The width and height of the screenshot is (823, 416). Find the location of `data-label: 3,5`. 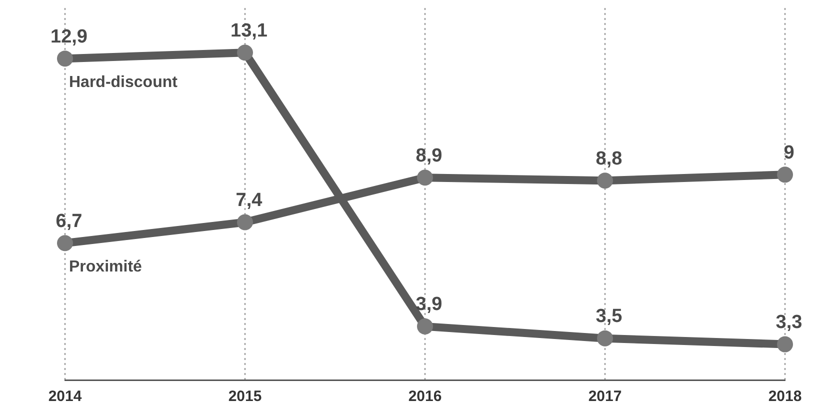

data-label: 3,5 is located at coordinates (609, 317).